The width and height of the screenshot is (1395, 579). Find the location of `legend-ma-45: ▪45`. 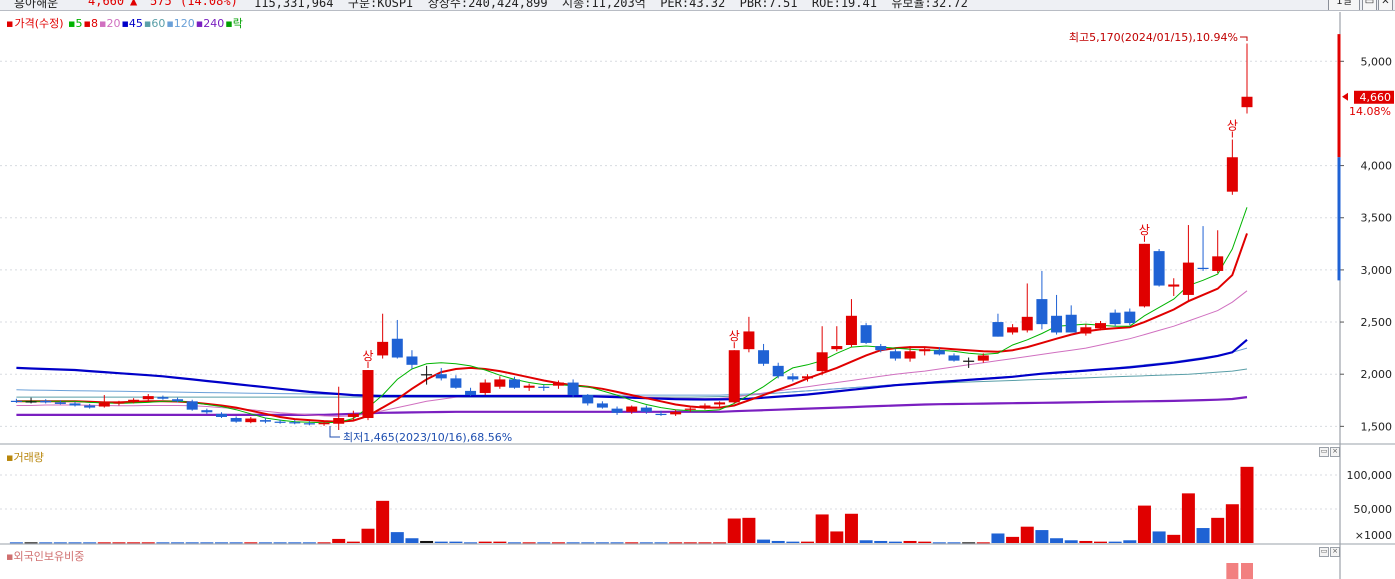

legend-ma-45: ▪45 is located at coordinates (132, 23).